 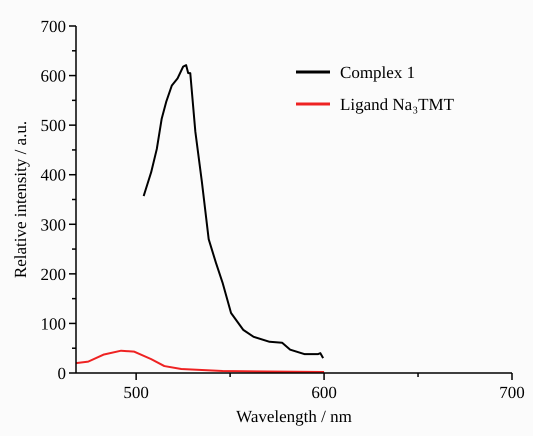 I want to click on x-axis-title: Wavelength / nm, so click(x=294, y=416).